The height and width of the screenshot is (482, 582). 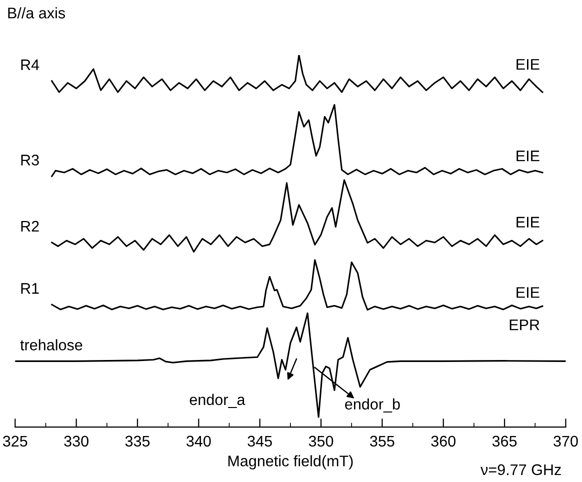 What do you see at coordinates (443, 441) in the screenshot?
I see `x-tick-label: 360` at bounding box center [443, 441].